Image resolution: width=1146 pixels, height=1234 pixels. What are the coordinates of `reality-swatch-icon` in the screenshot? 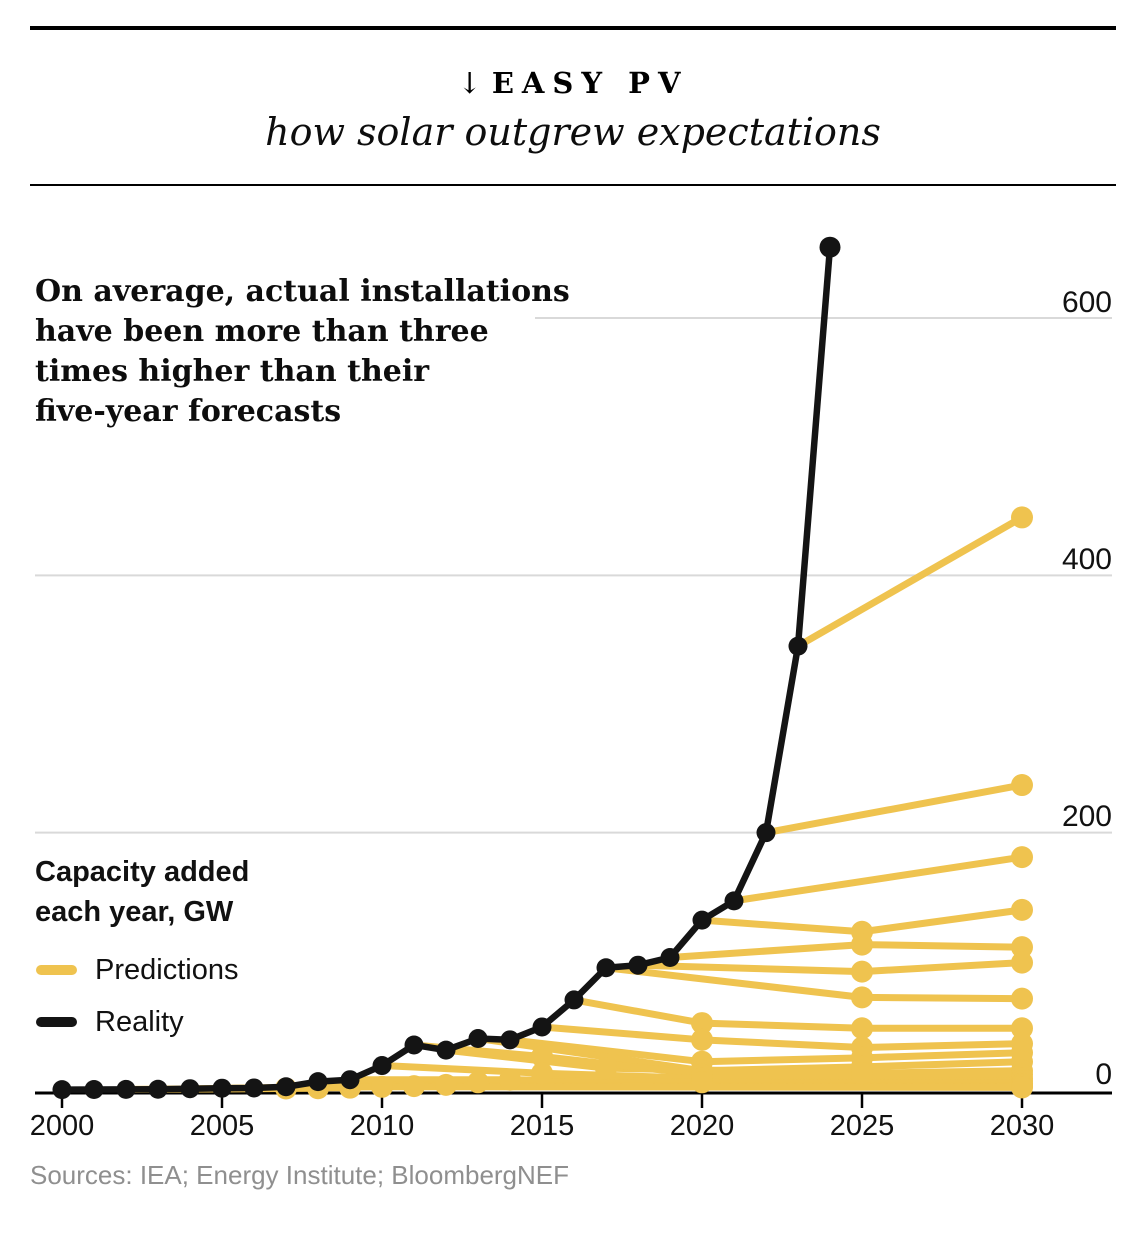 It's located at (56, 1022).